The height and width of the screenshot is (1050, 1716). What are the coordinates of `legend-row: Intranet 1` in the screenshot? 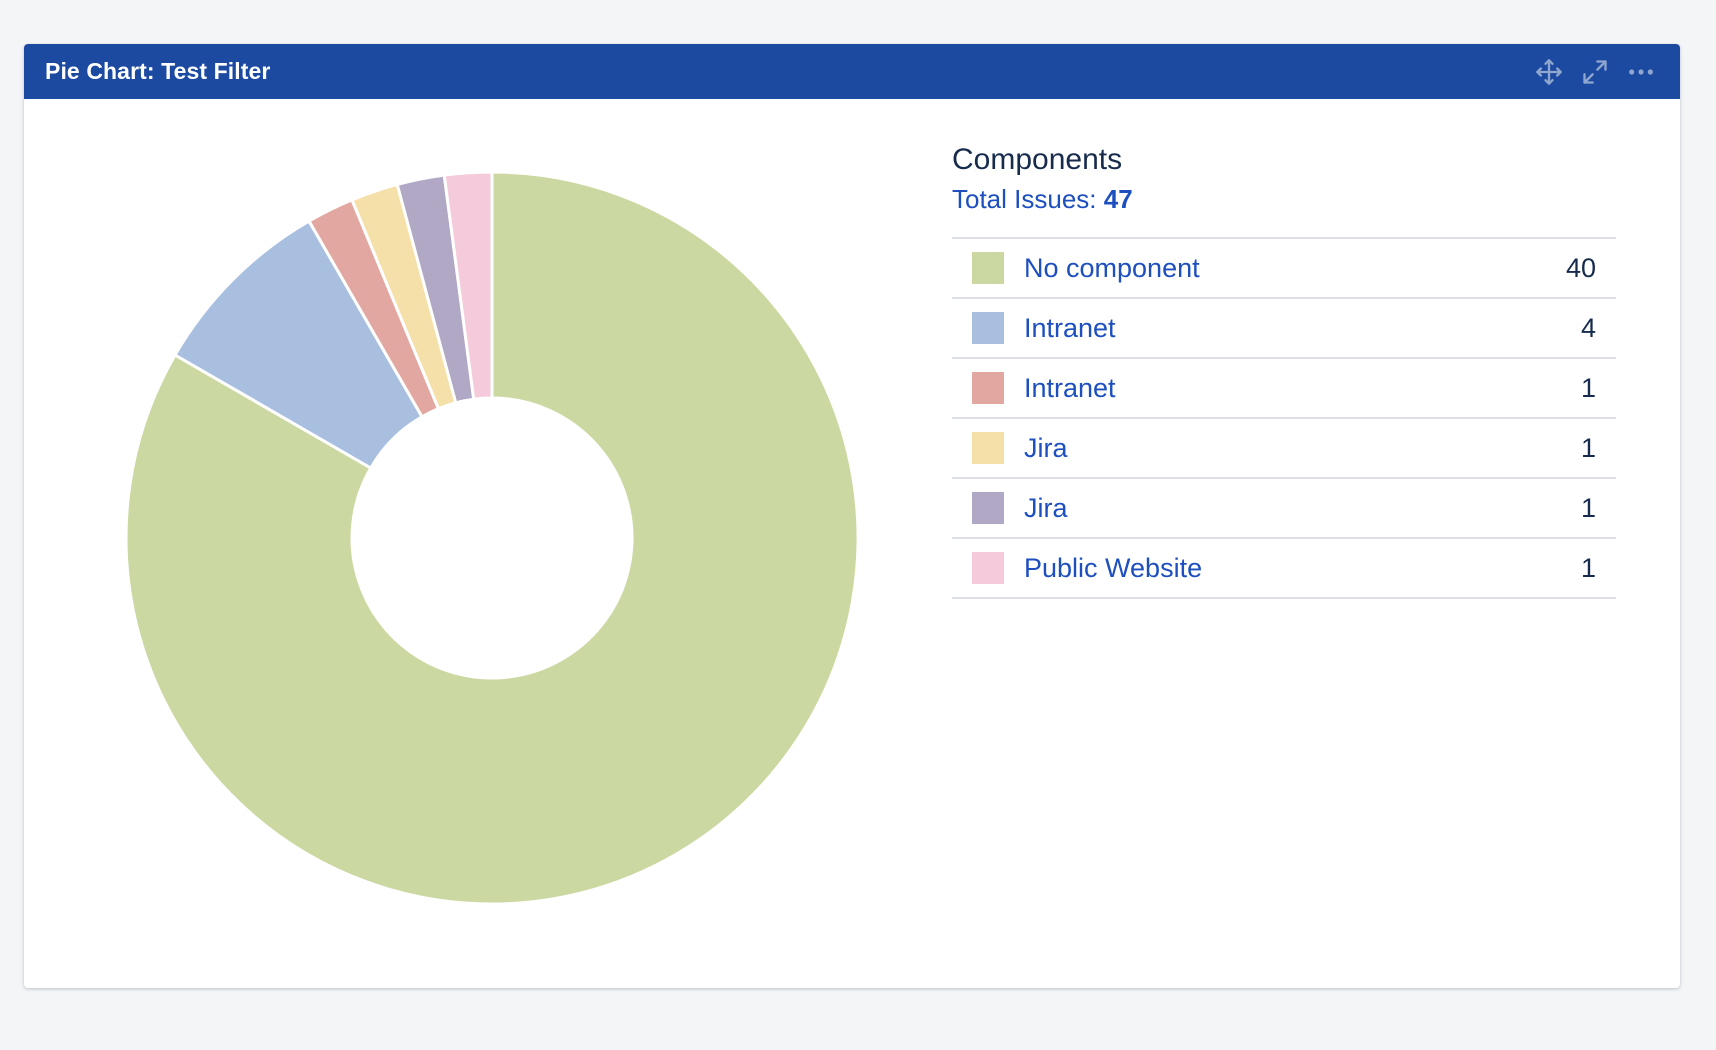 It's located at (1284, 389).